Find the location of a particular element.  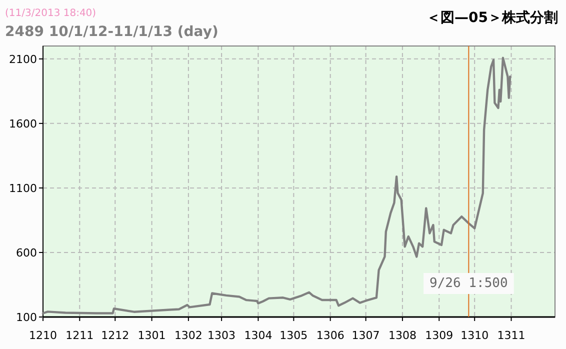

text: ＜図—05＞株式分割 is located at coordinates (492, 17).